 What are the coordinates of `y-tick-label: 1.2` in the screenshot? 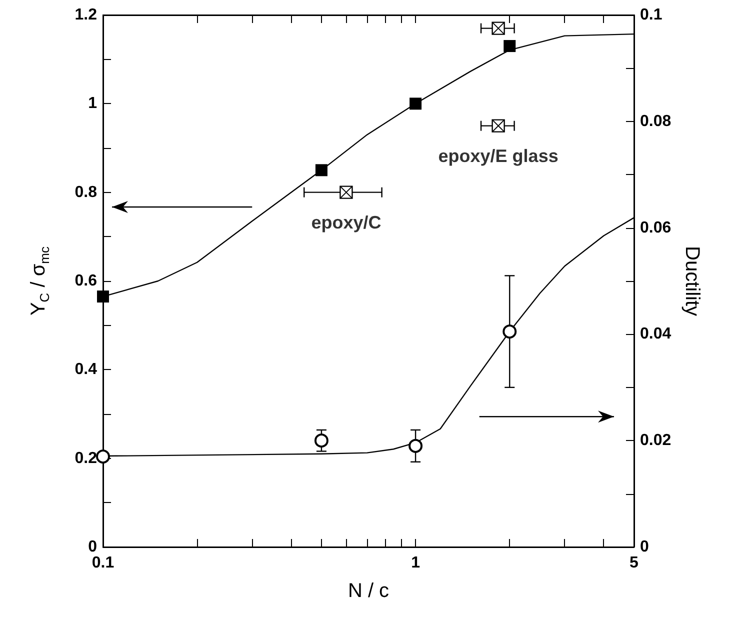 It's located at (86, 15).